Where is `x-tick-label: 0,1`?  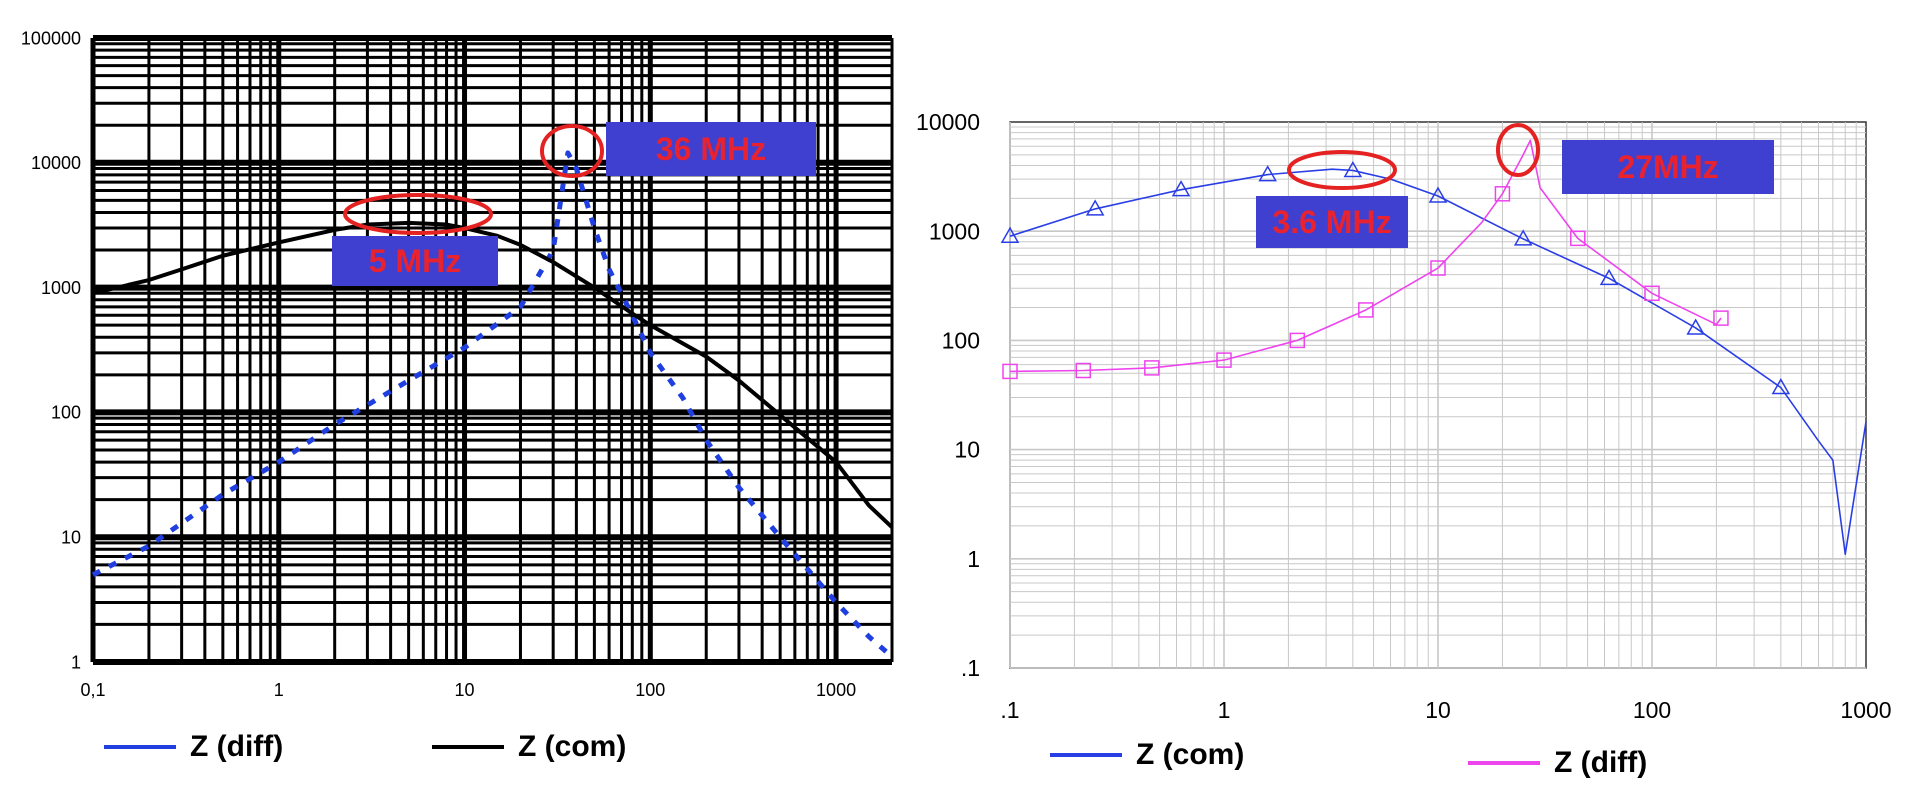 x-tick-label: 0,1 is located at coordinates (92, 690).